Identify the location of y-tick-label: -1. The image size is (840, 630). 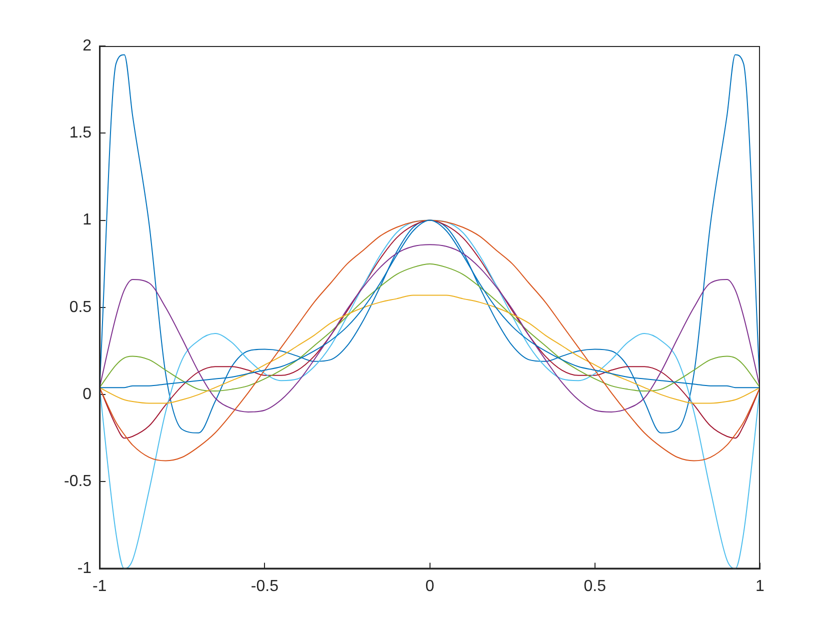
(84, 569).